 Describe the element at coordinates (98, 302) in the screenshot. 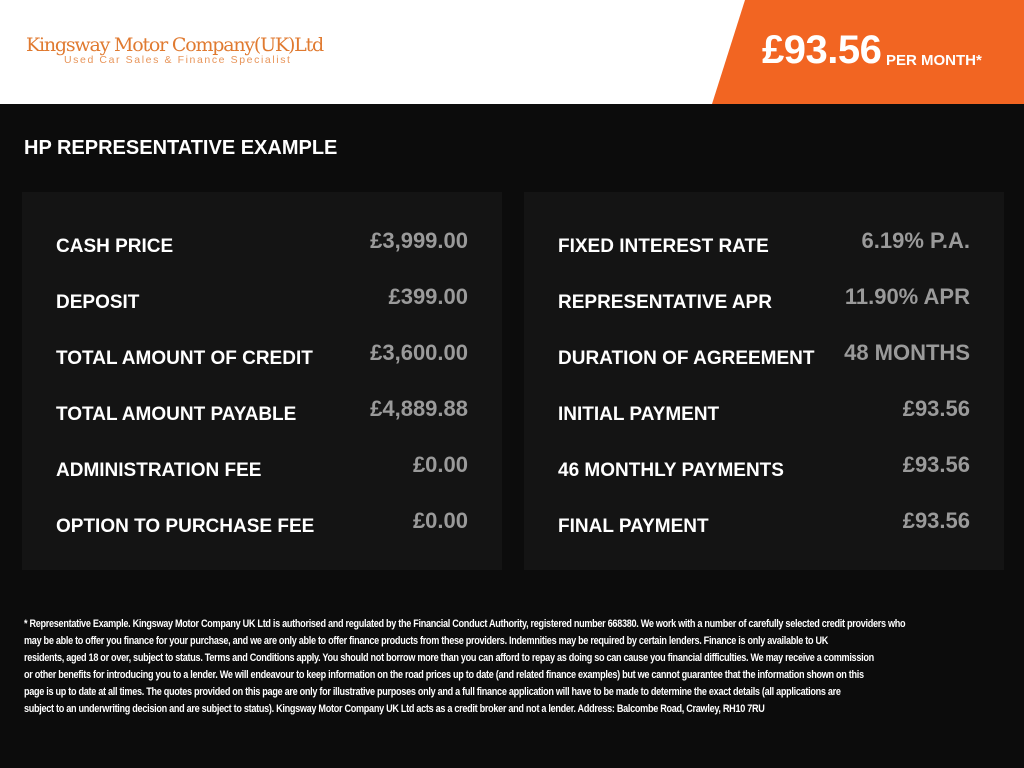

I see `finance-label: DEPOSIT` at that location.